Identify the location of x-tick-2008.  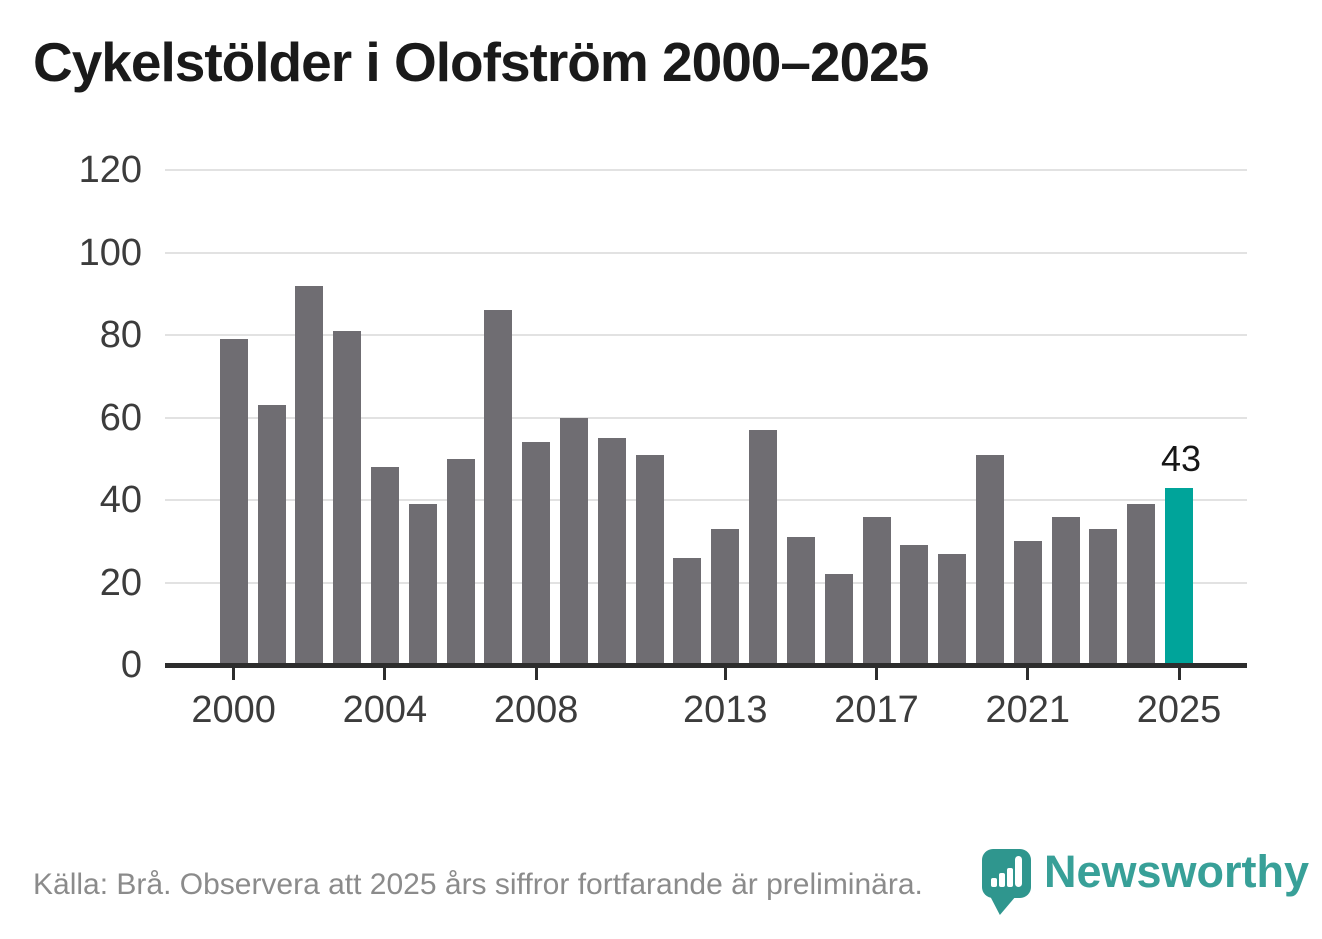
(536, 673).